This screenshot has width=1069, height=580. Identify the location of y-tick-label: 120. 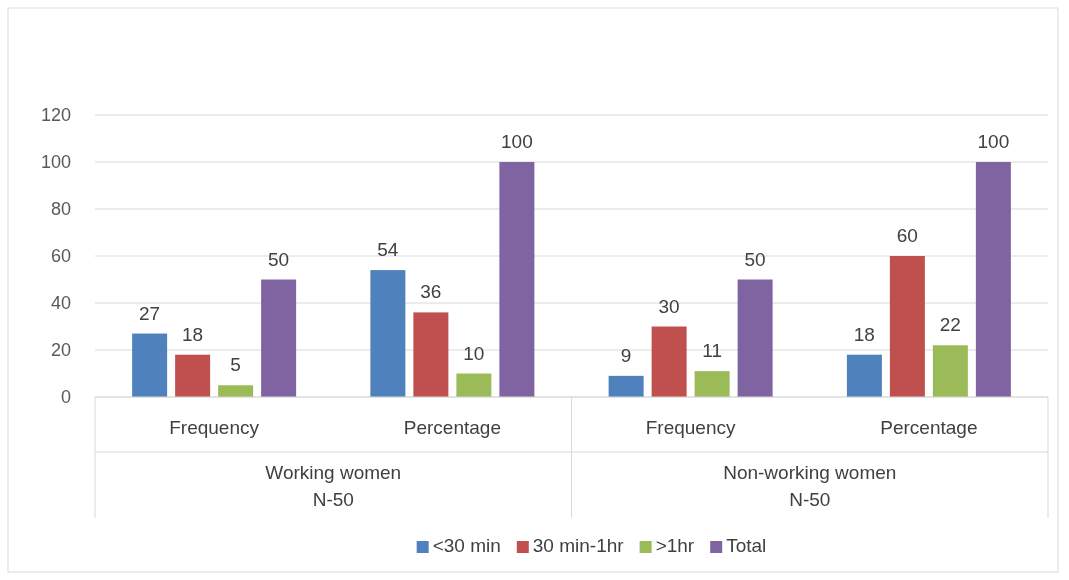
(55, 115).